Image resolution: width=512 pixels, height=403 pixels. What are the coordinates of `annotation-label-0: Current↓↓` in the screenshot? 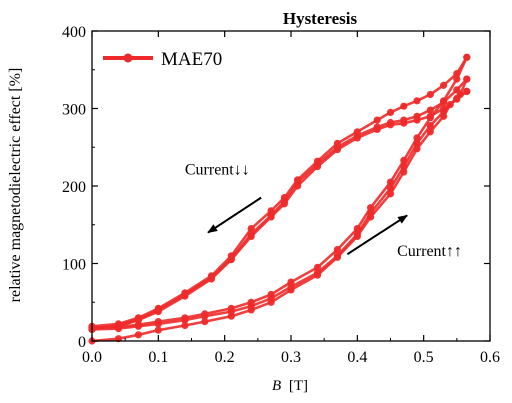 It's located at (217, 169).